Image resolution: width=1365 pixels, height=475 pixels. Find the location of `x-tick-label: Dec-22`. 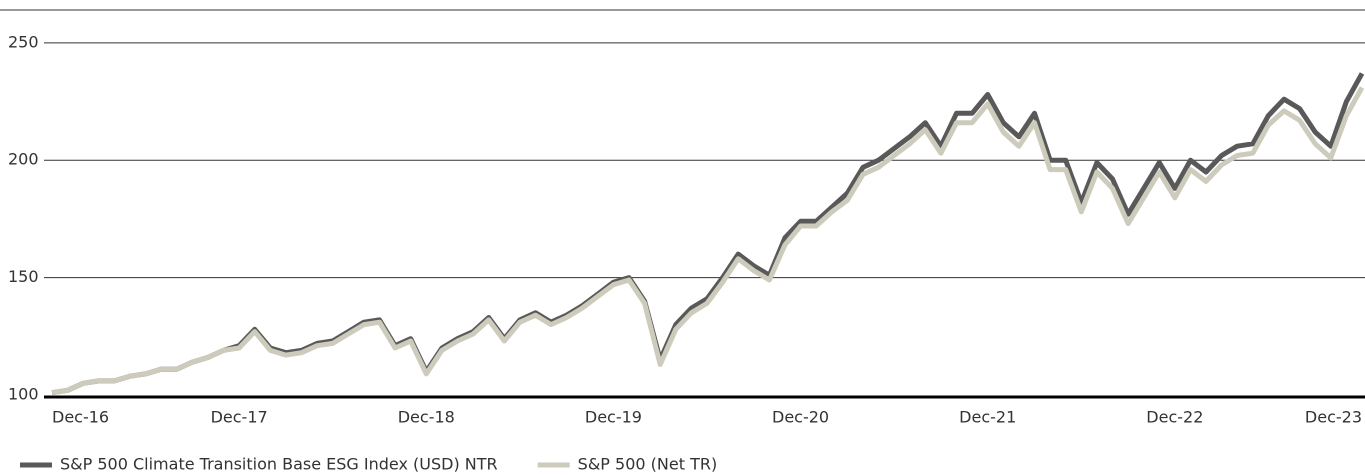

x-tick-label: Dec-22 is located at coordinates (1174, 417).